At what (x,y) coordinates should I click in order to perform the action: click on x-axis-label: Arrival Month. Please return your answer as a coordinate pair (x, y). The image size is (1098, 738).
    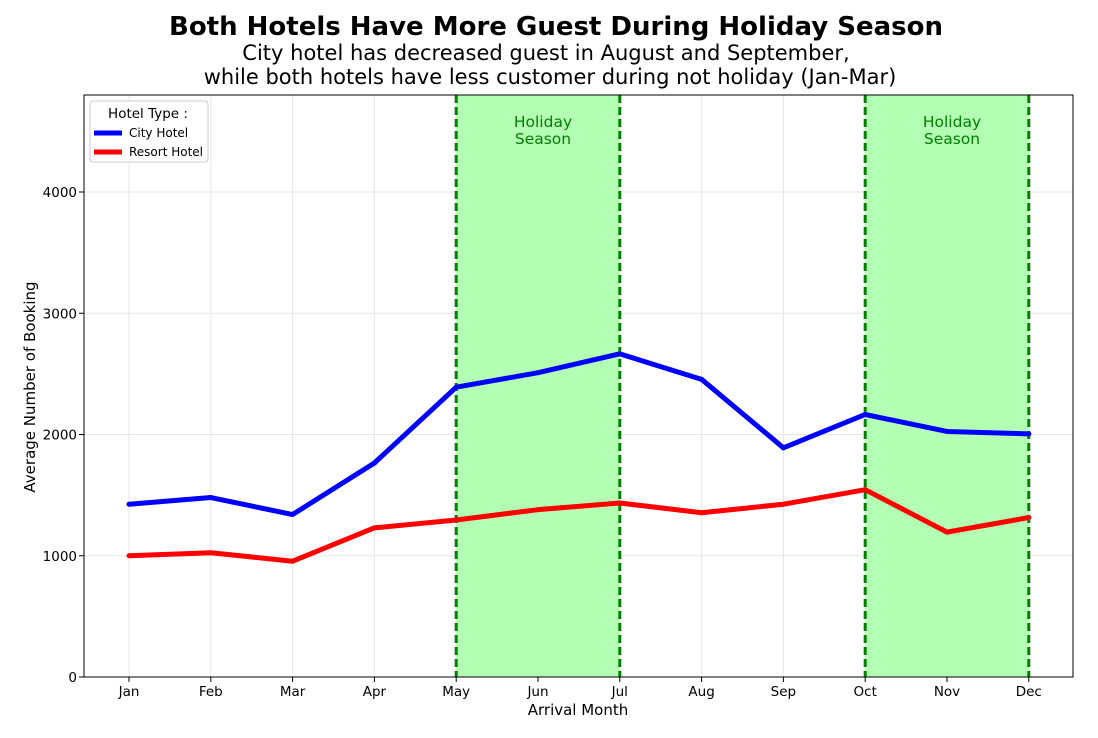
    Looking at the image, I should click on (578, 710).